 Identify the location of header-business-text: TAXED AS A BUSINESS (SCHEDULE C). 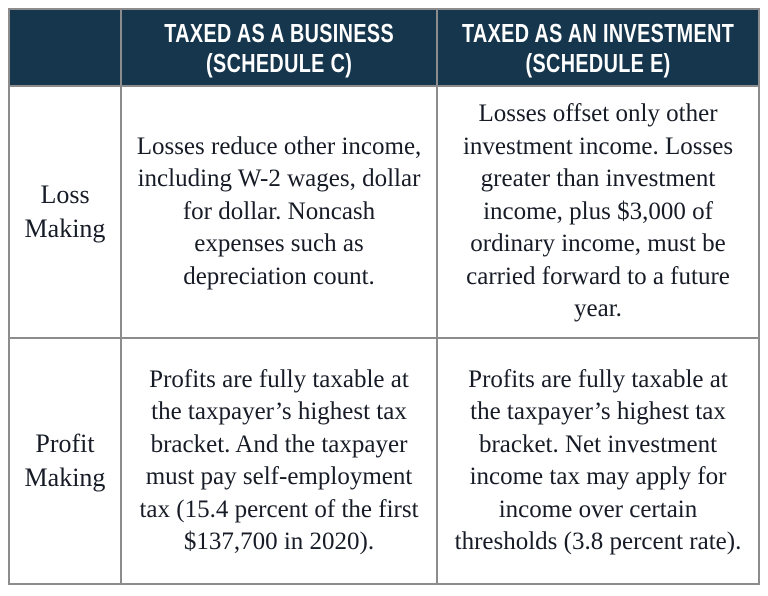
(279, 48).